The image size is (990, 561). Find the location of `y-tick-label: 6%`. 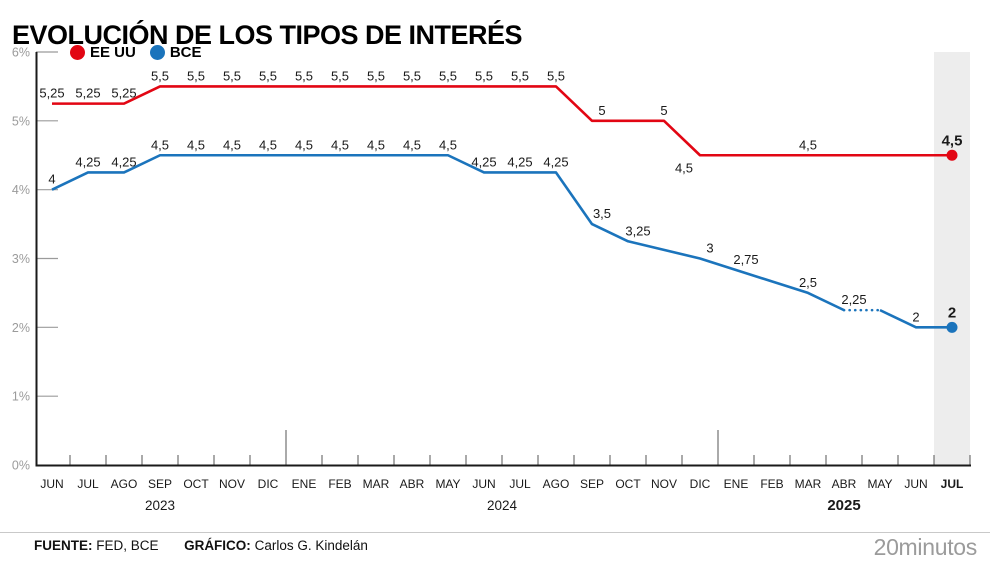

y-tick-label: 6% is located at coordinates (21, 53).